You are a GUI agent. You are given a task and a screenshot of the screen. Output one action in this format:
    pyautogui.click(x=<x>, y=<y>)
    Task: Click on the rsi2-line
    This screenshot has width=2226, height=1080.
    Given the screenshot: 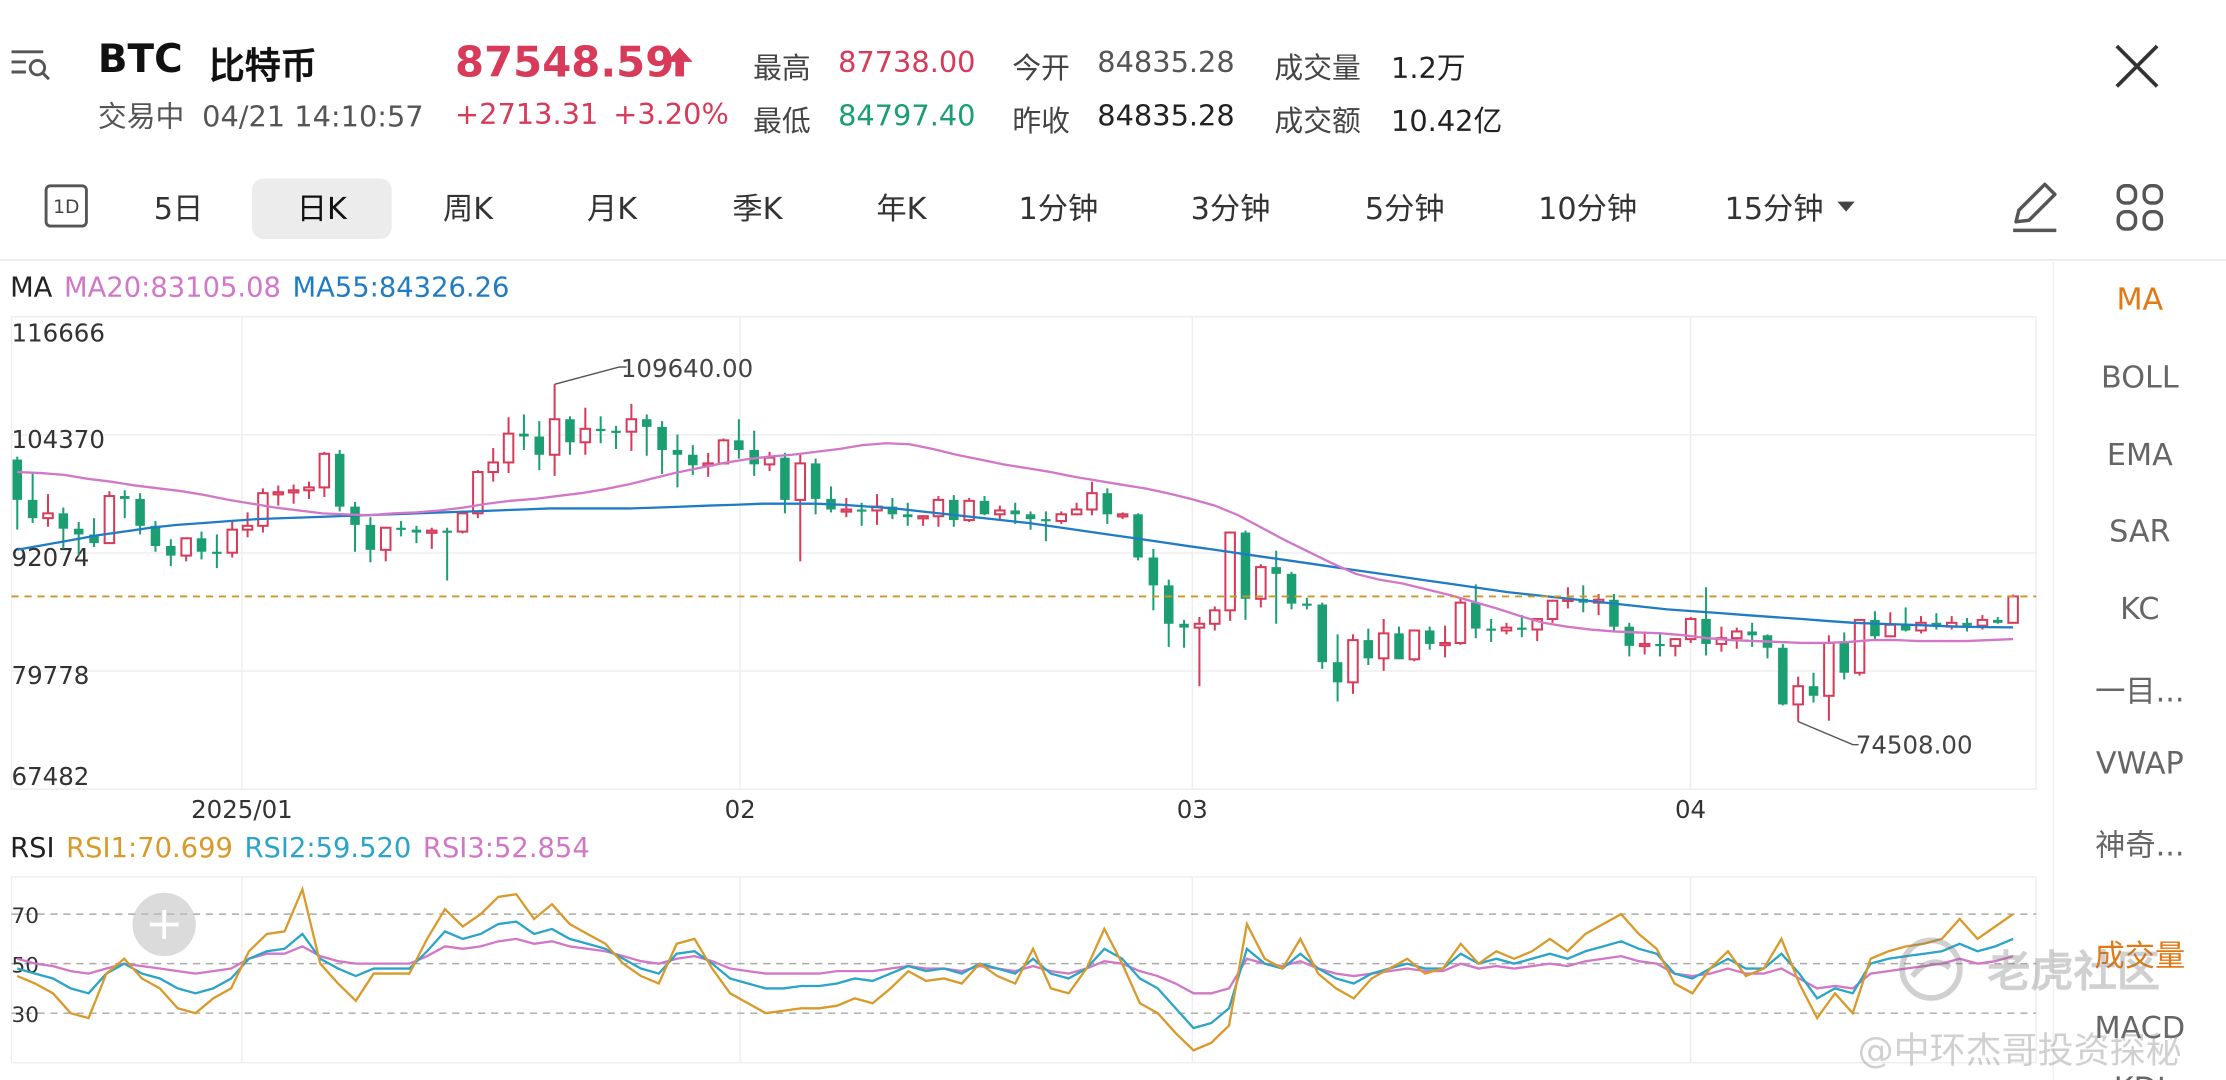 What is the action you would take?
    pyautogui.click(x=1015, y=975)
    